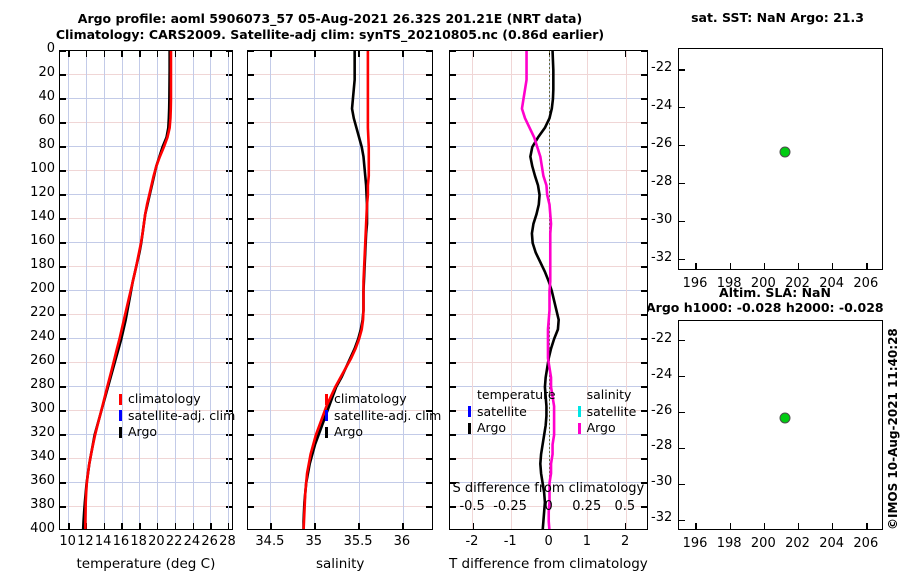  Describe the element at coordinates (340, 564) in the screenshot. I see `salinity-axis-title: salinity` at that location.